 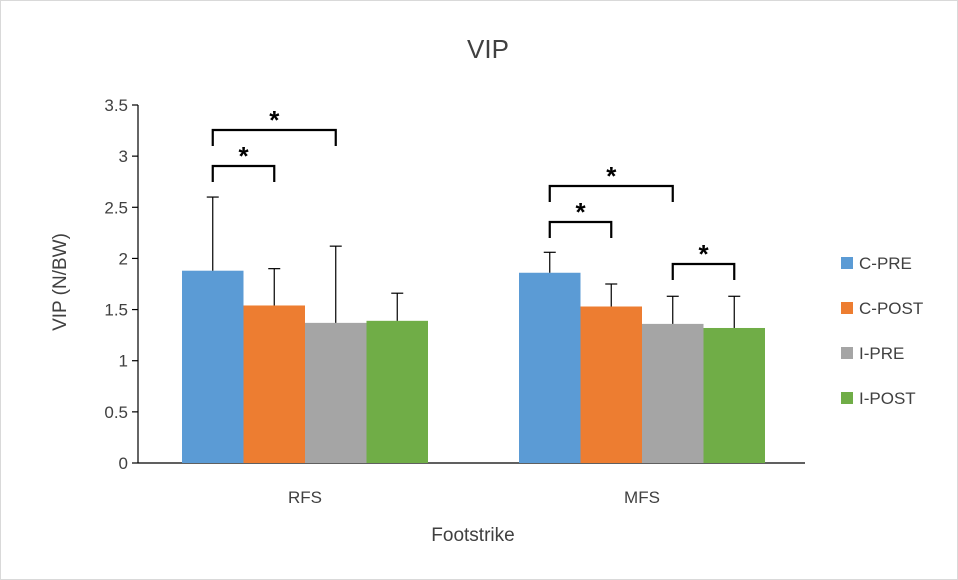 I want to click on legend-label-c-post: C-POST, so click(x=891, y=308).